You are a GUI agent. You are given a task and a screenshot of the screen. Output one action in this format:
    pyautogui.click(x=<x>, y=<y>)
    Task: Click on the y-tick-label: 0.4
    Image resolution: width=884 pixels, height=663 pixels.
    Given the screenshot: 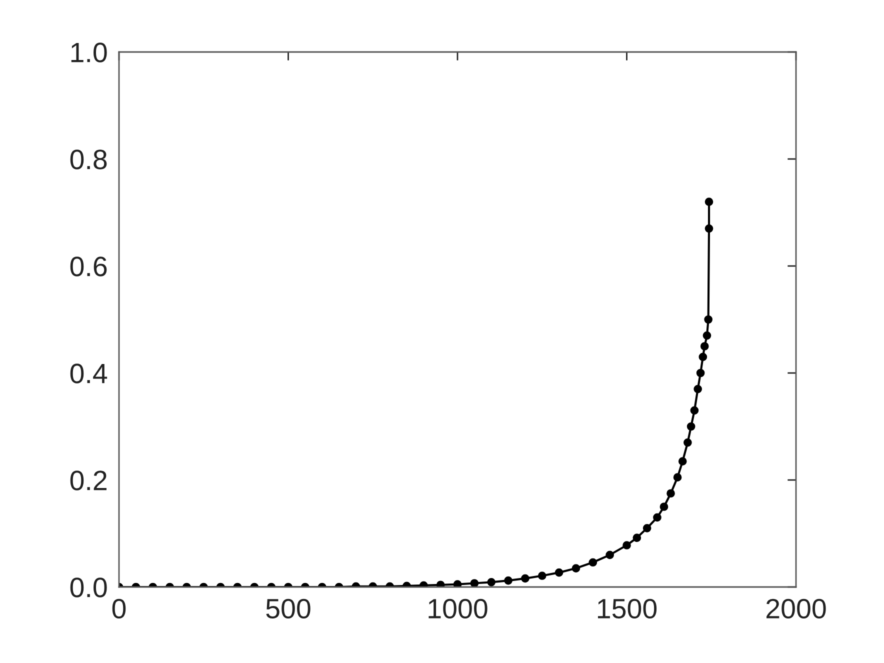 What is the action you would take?
    pyautogui.click(x=89, y=374)
    